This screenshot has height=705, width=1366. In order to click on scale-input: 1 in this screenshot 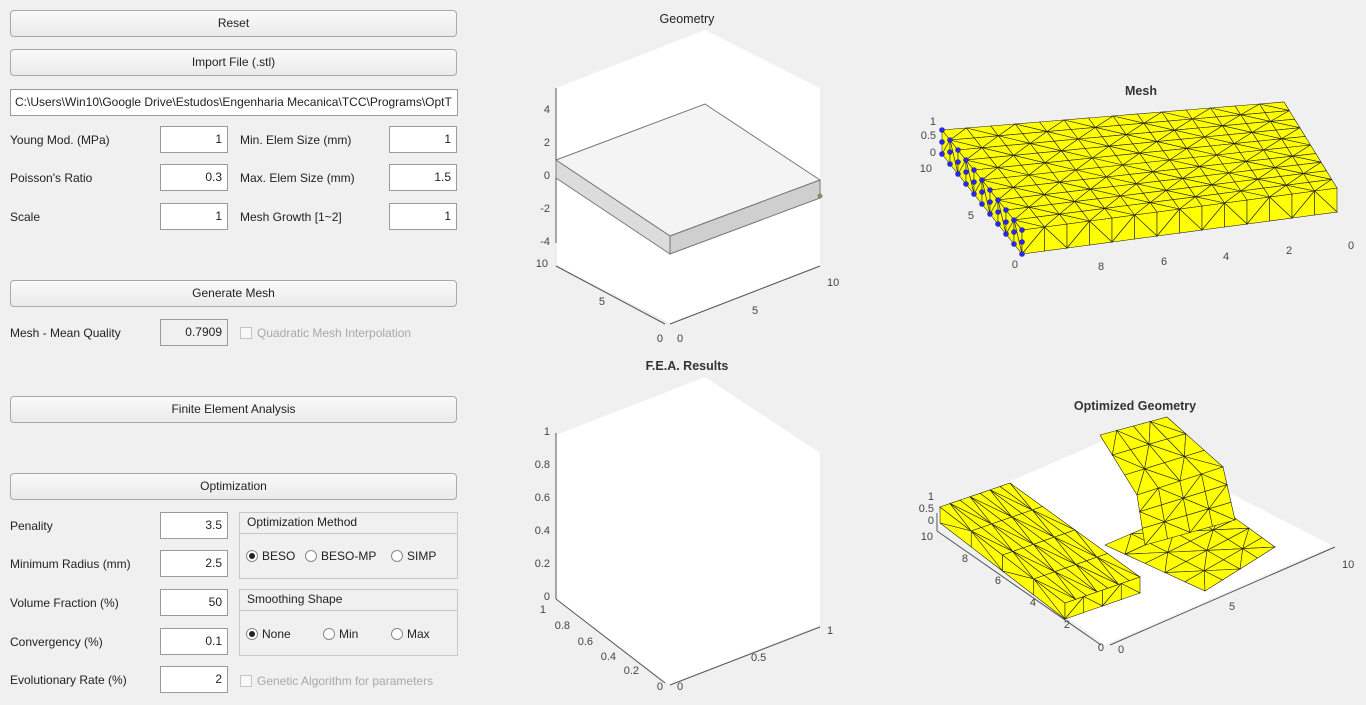, I will do `click(194, 216)`.